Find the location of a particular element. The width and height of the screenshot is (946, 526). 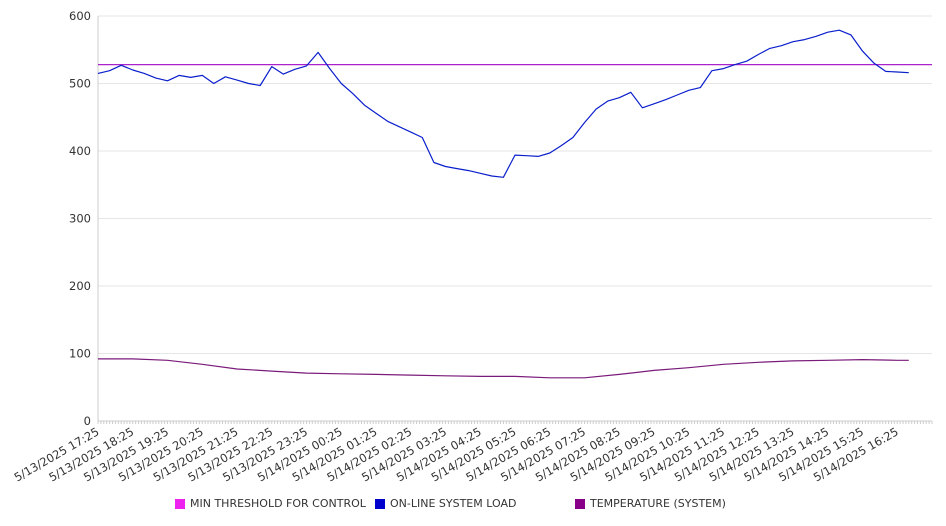

y-tick-label: 300 is located at coordinates (80, 219).